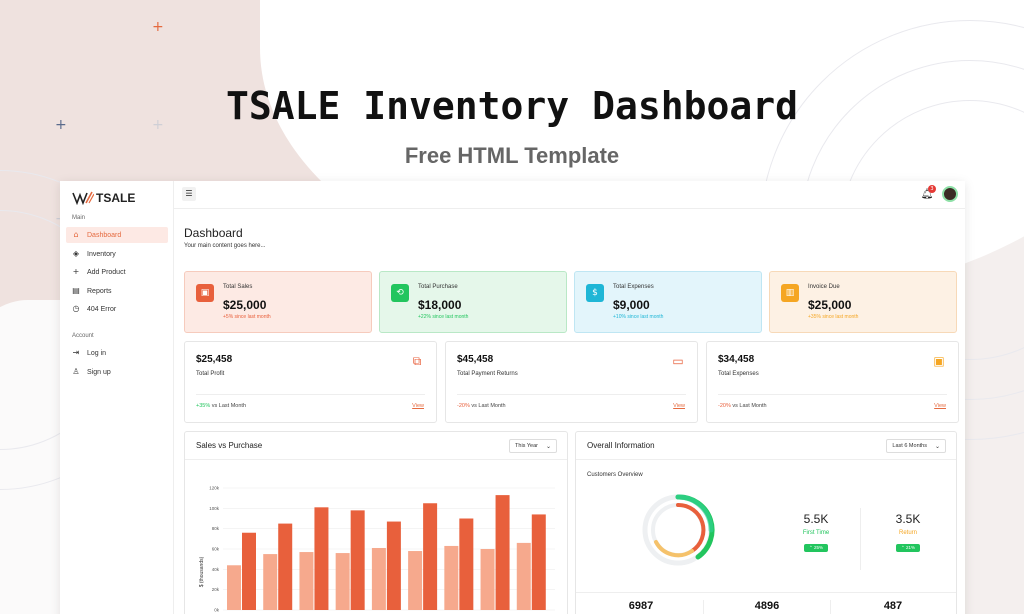  What do you see at coordinates (216, 569) in the screenshot?
I see `y-tick-label: 40k` at bounding box center [216, 569].